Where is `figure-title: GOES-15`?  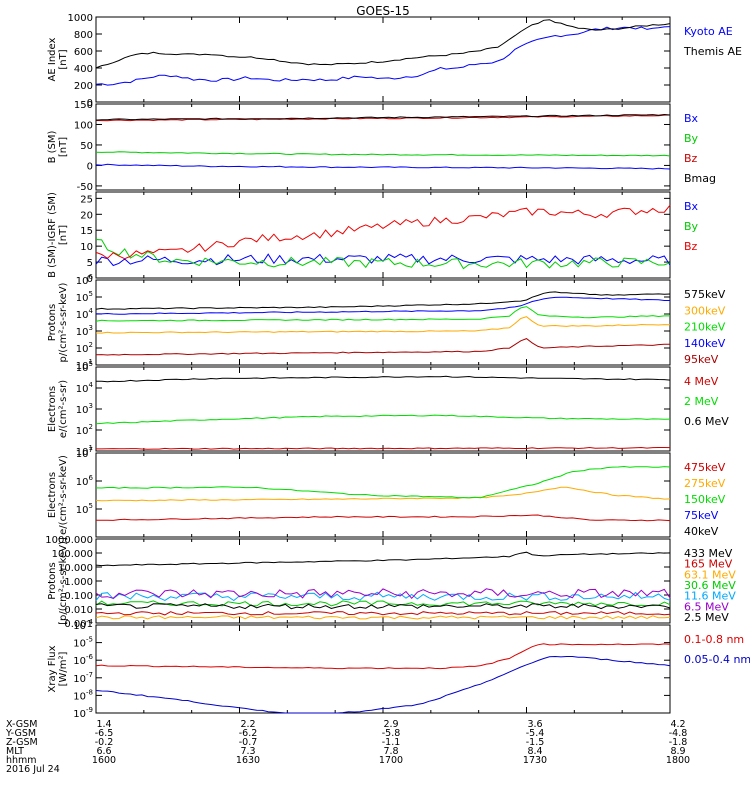 figure-title: GOES-15 is located at coordinates (383, 11).